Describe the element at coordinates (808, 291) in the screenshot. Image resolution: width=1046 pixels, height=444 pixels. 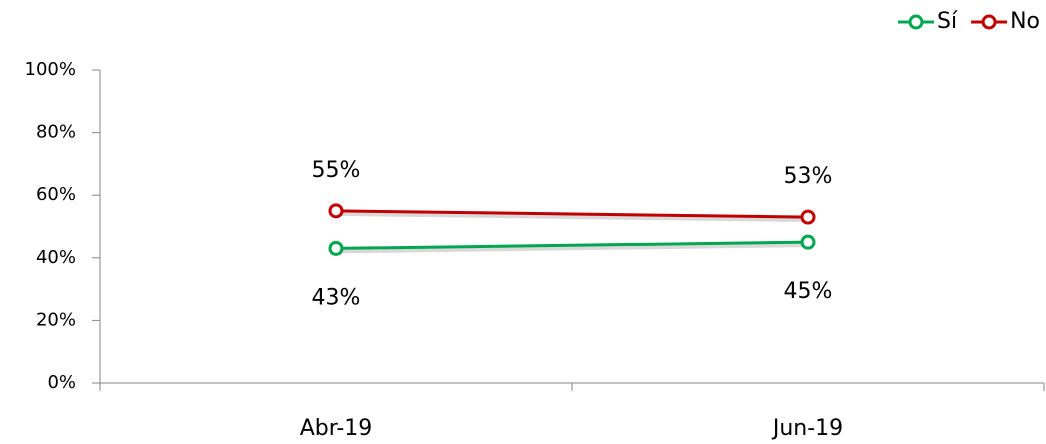
I see `data-label: 45%` at that location.